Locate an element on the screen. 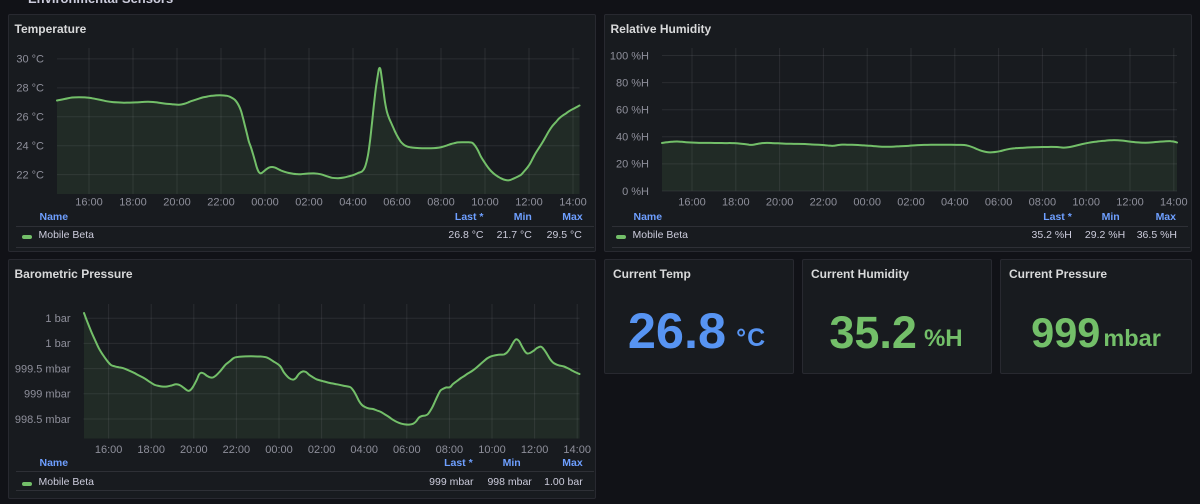 This screenshot has width=1200, height=504. svg-text: 26 °C is located at coordinates (30, 118).